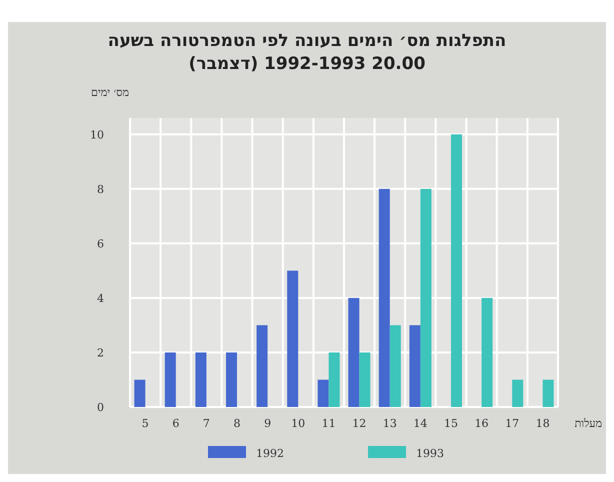  I want to click on x-tick-label: 8, so click(237, 423).